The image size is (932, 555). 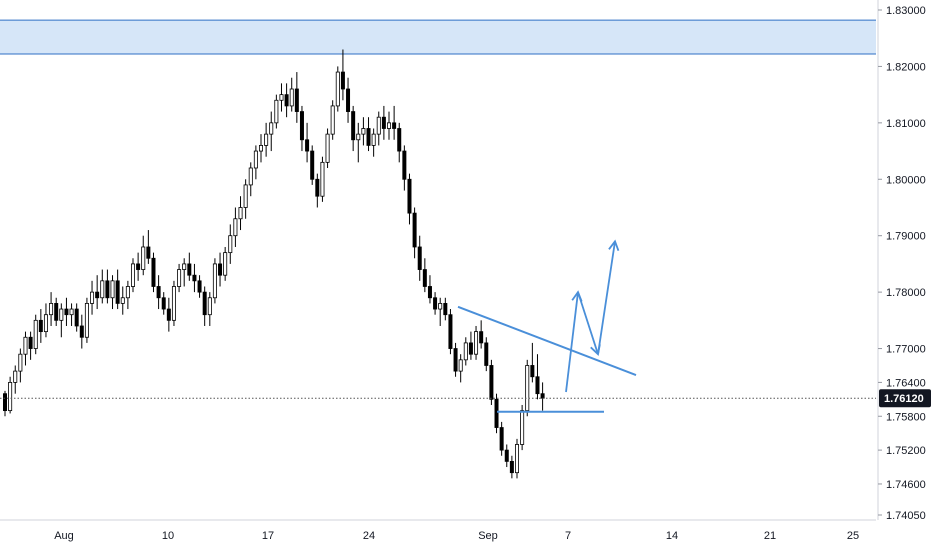 What do you see at coordinates (369, 536) in the screenshot?
I see `time-tick-label: 24` at bounding box center [369, 536].